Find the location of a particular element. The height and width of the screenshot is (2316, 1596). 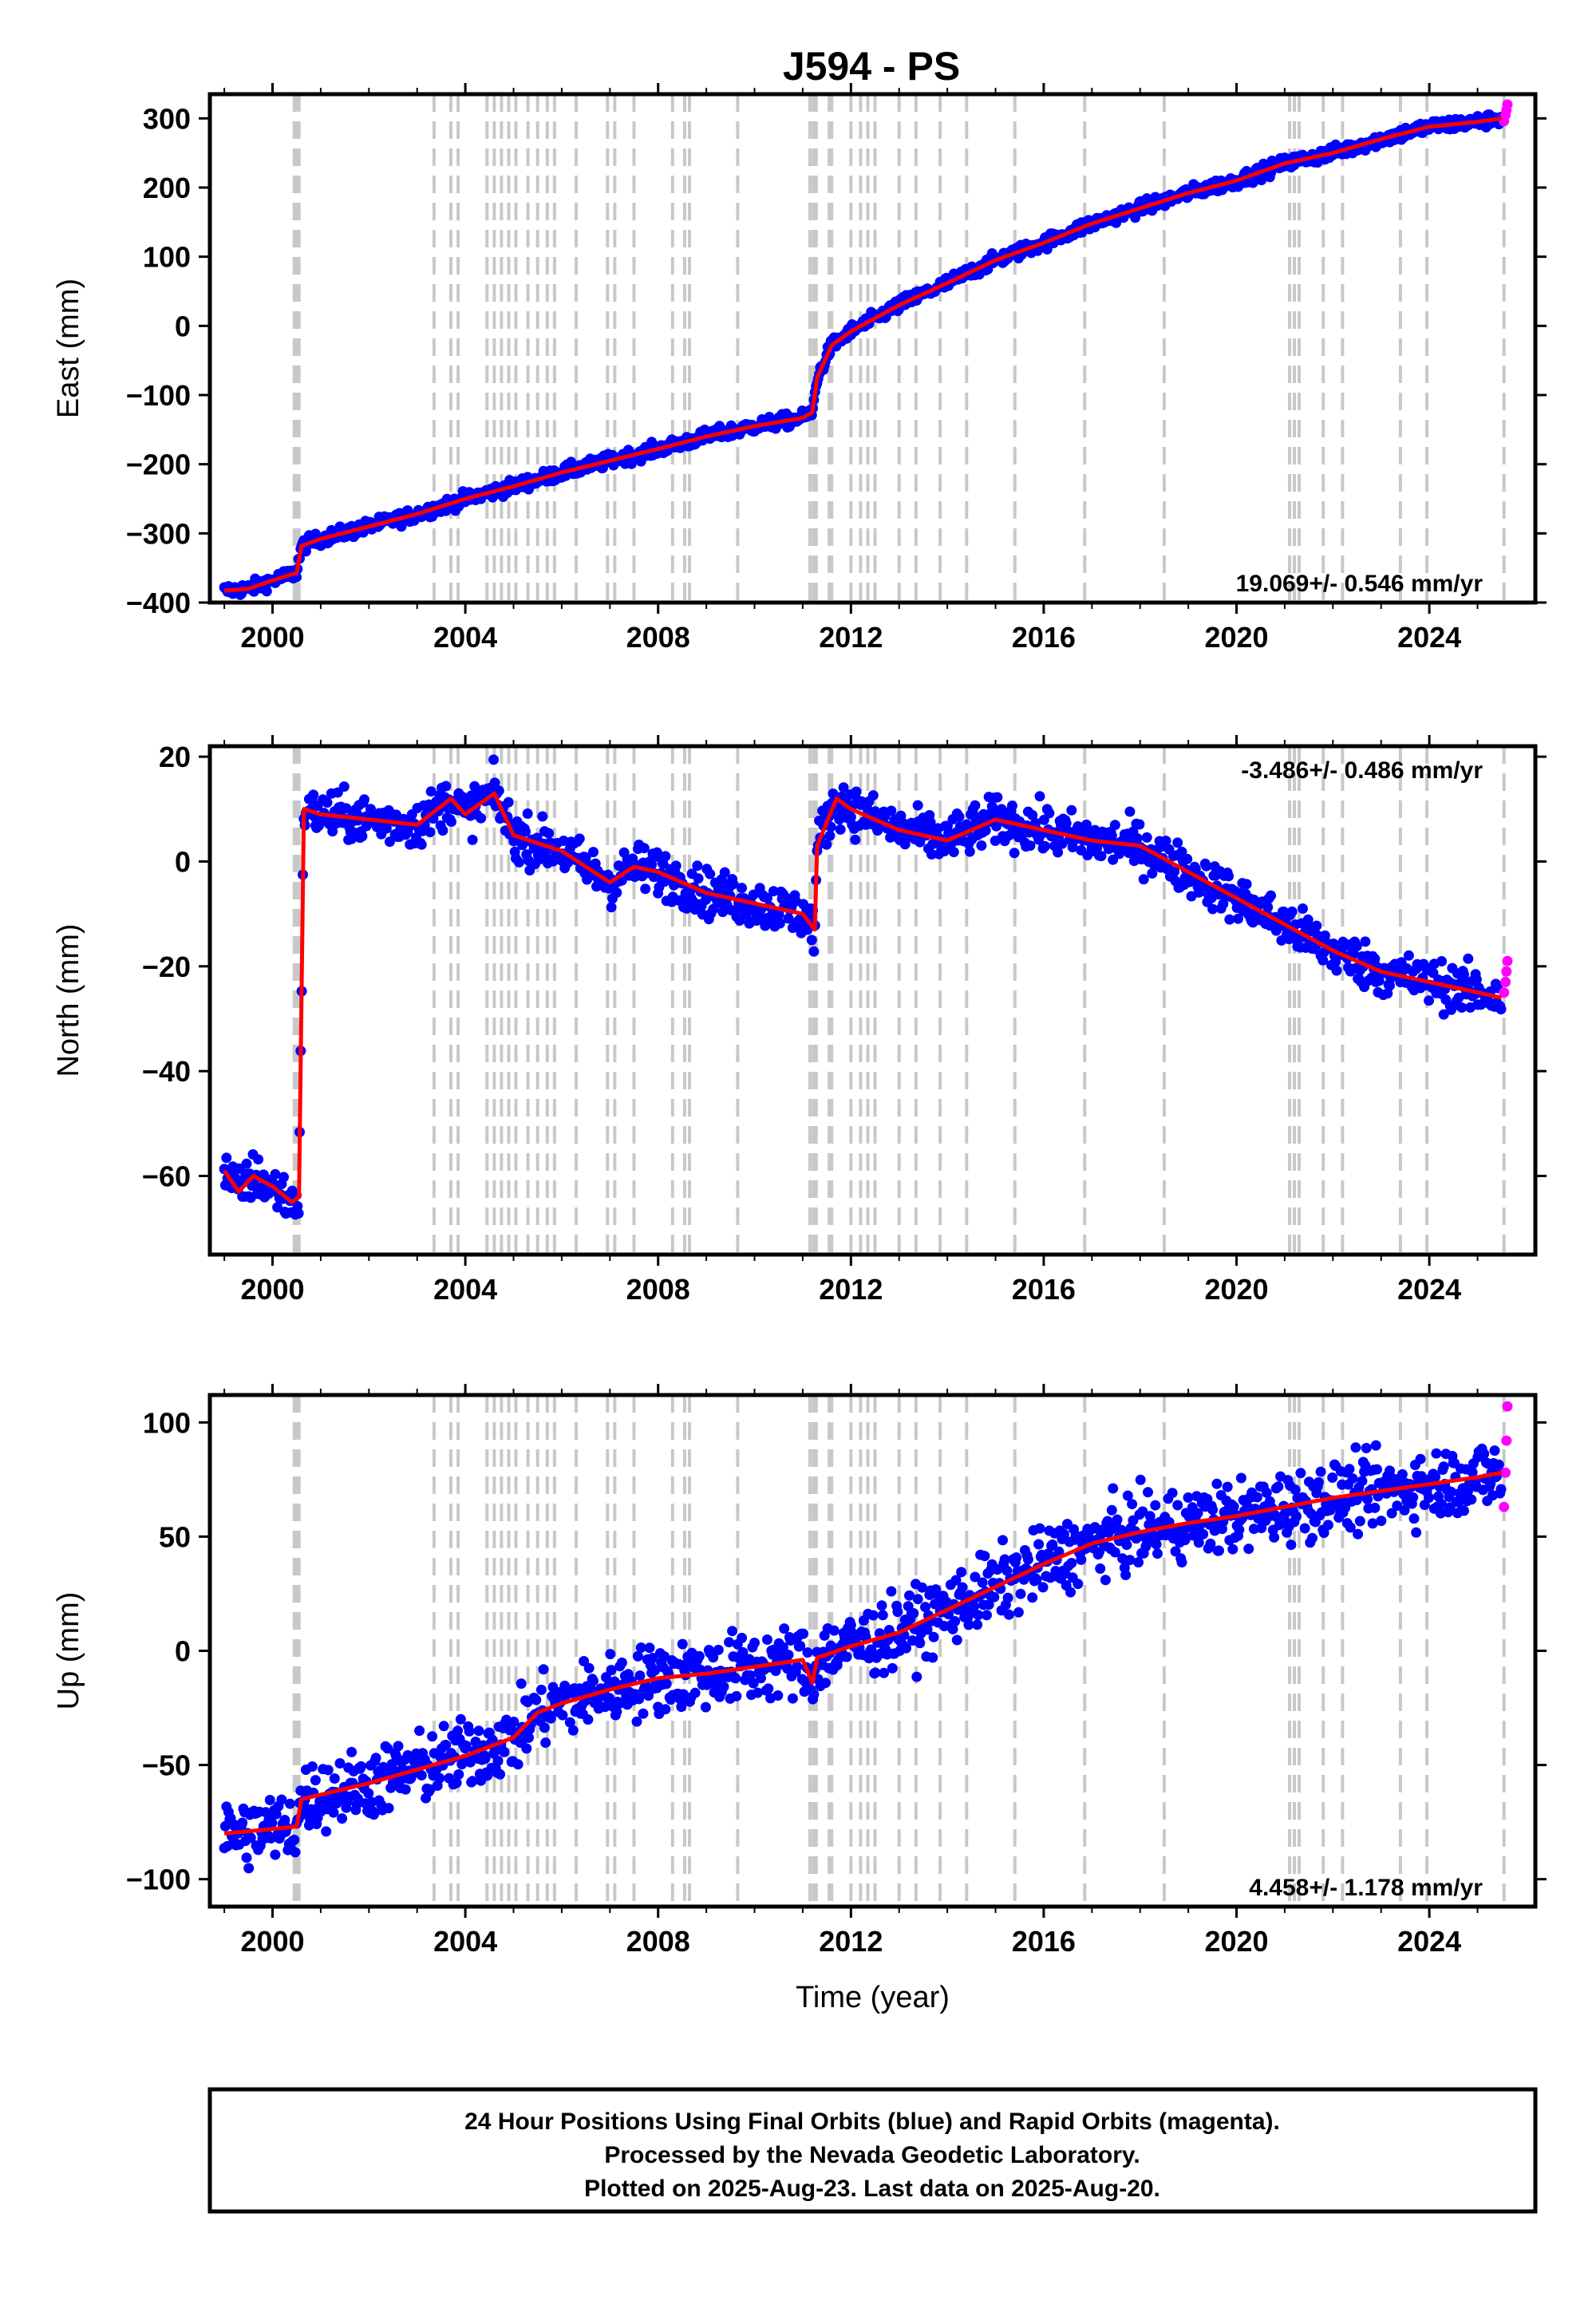

series-rapid-orbits is located at coordinates (1506, 113).